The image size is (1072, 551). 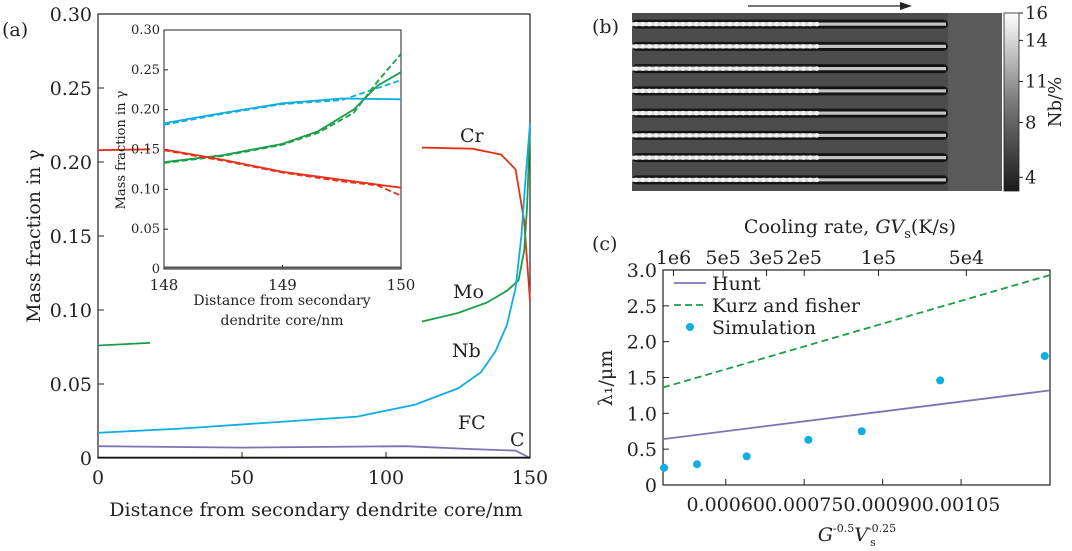 What do you see at coordinates (34, 236) in the screenshot?
I see `panel-a-y-axis-label: Mass fraction in γ` at bounding box center [34, 236].